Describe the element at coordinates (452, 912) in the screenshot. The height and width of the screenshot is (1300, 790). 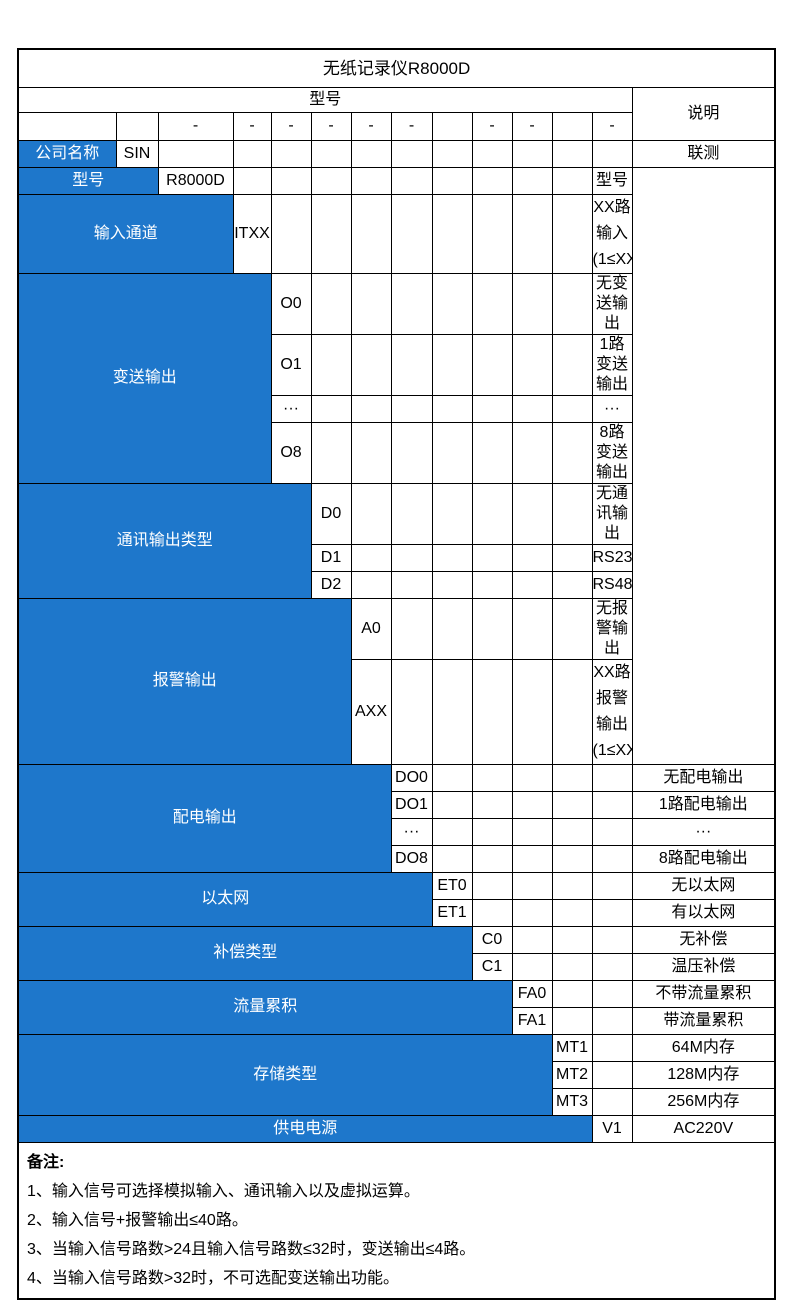
I see `code-cell: ET1` at that location.